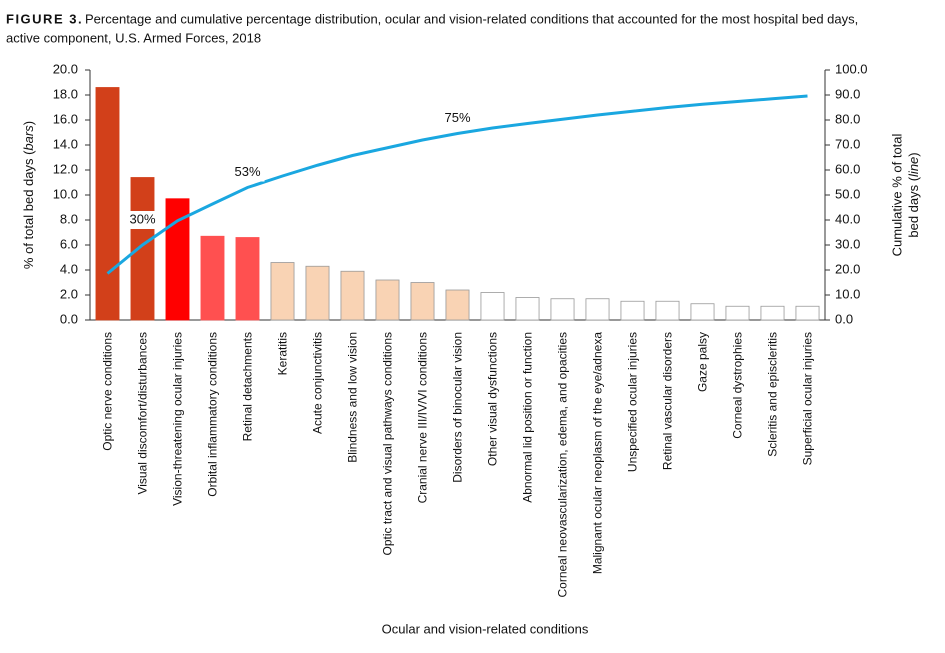 This screenshot has height=653, width=945. I want to click on y-tick-label: 2.0, so click(69, 293).